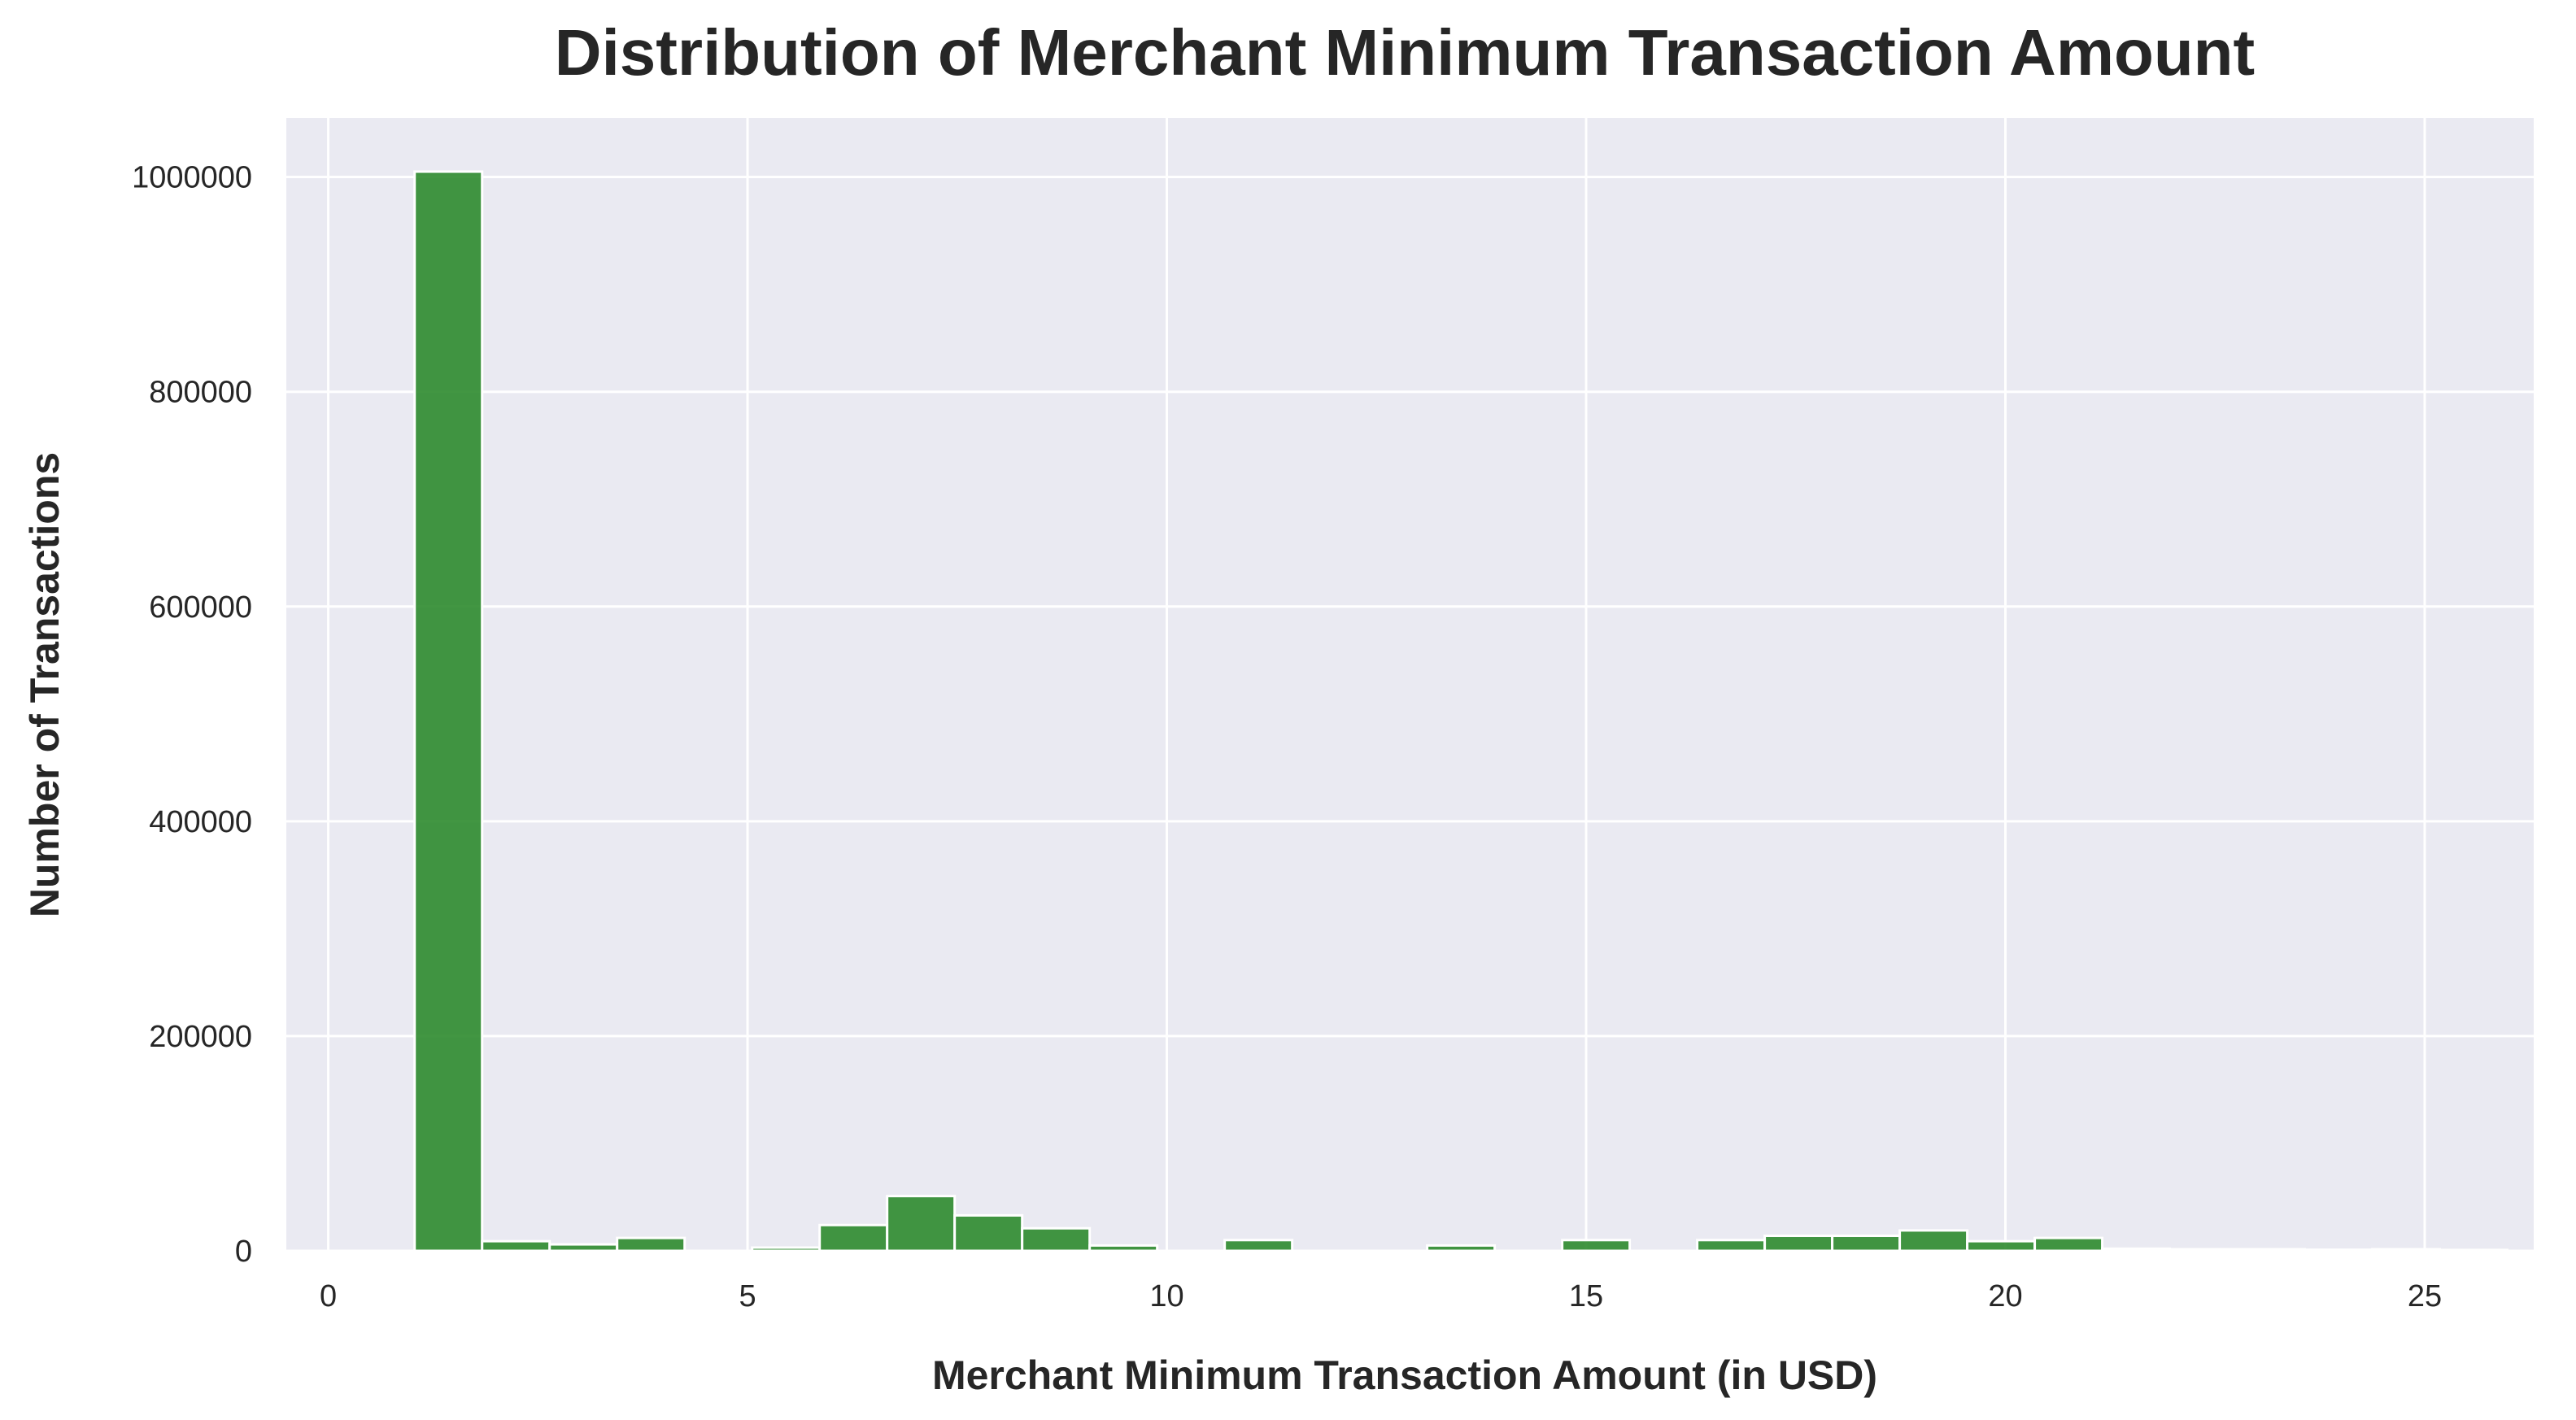  Describe the element at coordinates (1586, 1296) in the screenshot. I see `x-tick-label: 15` at that location.